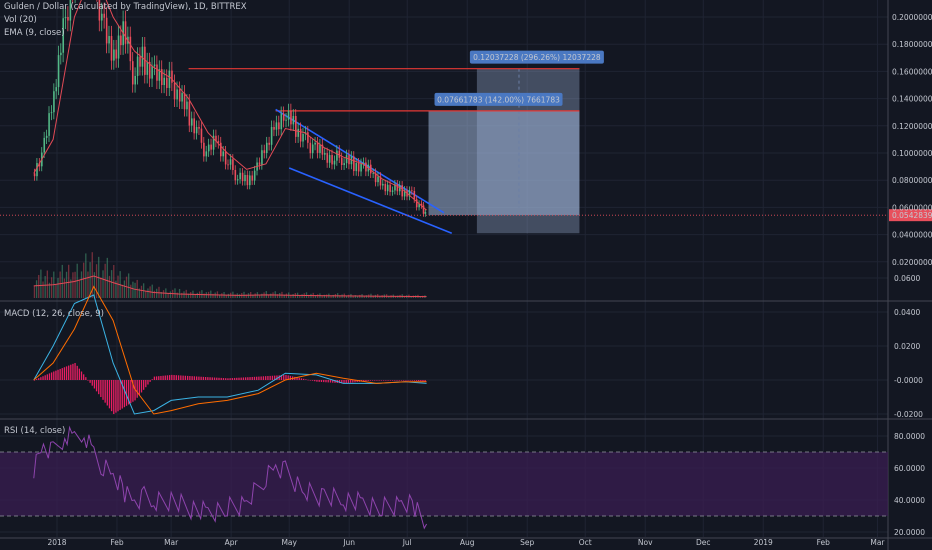  I want to click on time-axis-label: Apr, so click(232, 542).